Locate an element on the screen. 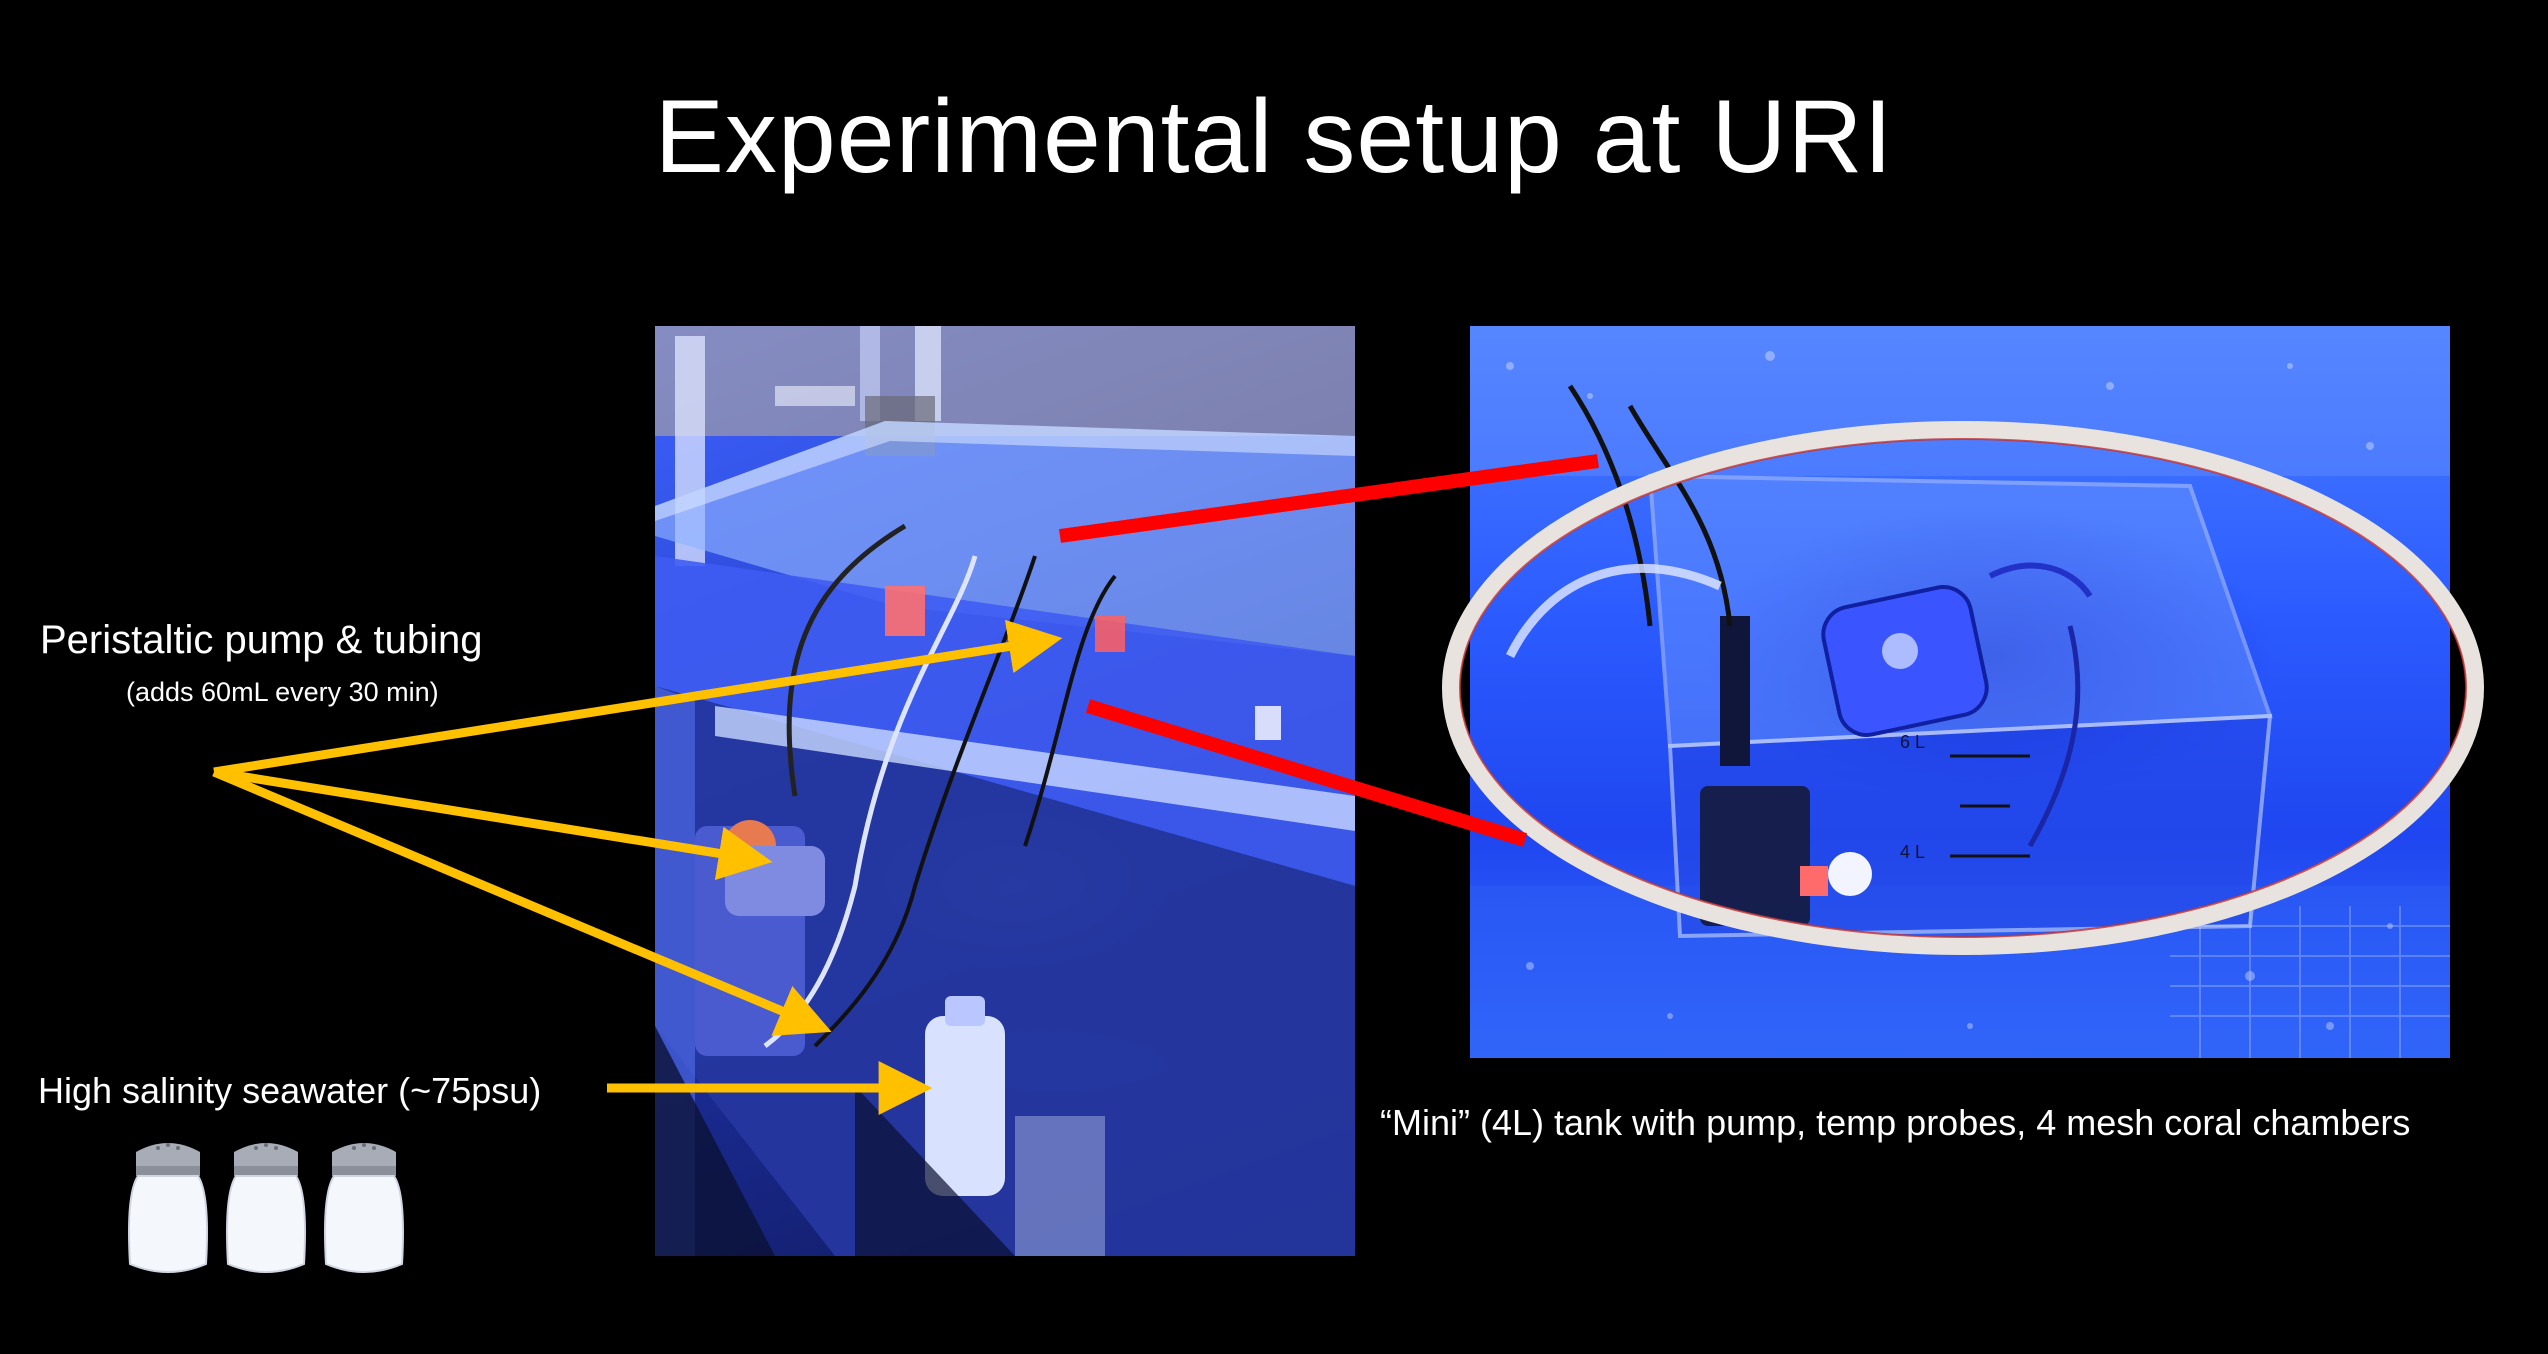 The image size is (2548, 1354). tank-mark-4l: 4 L is located at coordinates (1912, 852).